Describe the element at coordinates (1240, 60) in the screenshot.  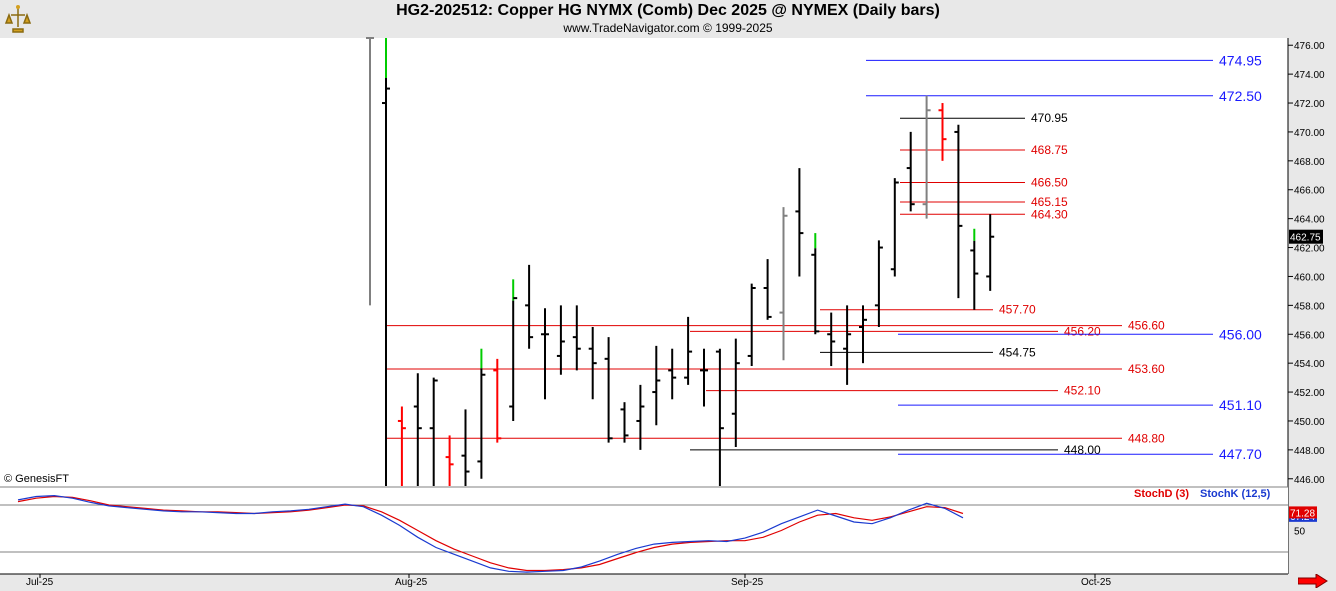
I see `level-label: 474.95` at that location.